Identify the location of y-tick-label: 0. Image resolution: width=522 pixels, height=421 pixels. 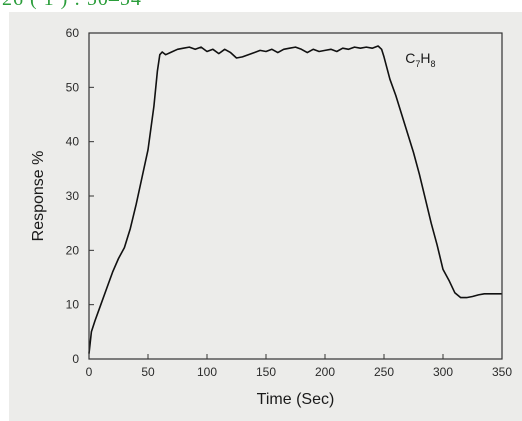
(75, 359).